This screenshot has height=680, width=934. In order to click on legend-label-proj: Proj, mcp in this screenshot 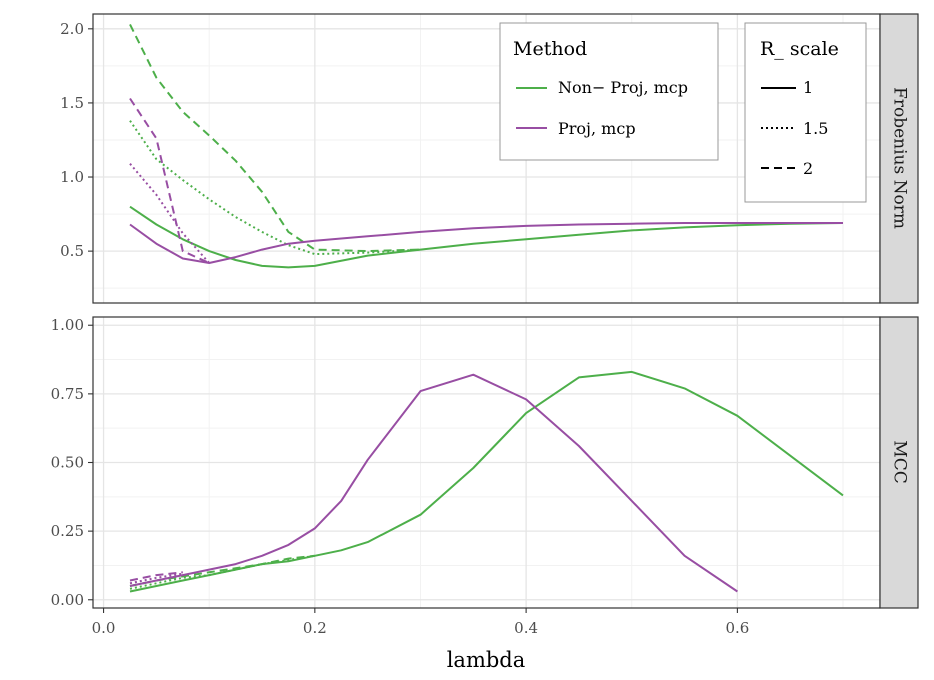, I will do `click(597, 128)`.